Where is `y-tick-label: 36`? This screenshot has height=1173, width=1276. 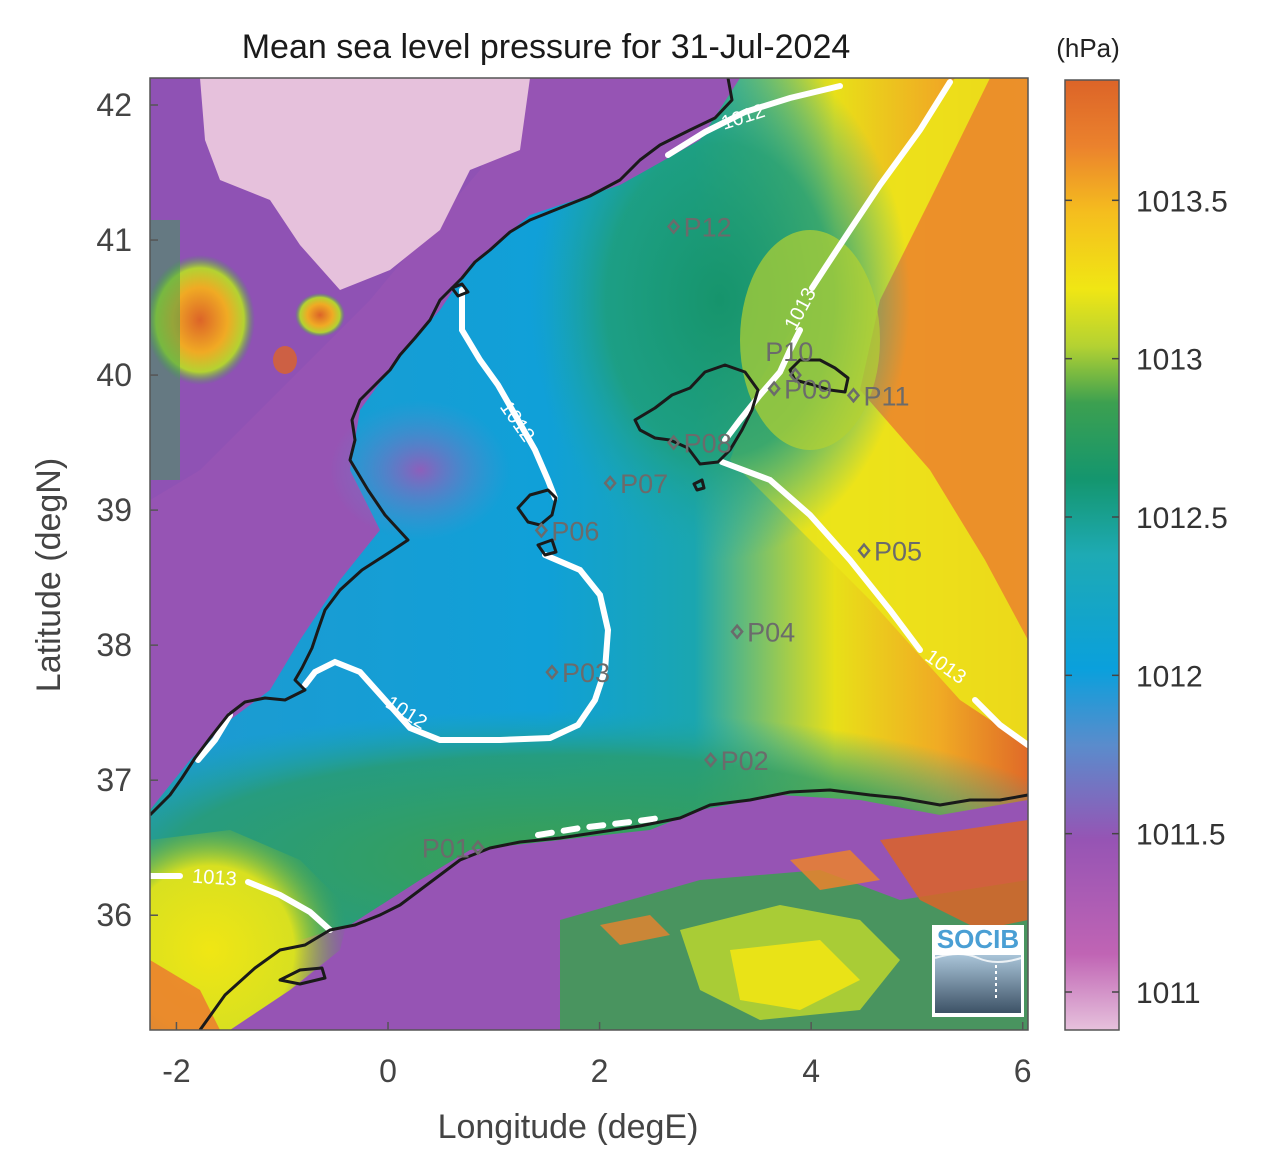 y-tick-label: 36 is located at coordinates (114, 915).